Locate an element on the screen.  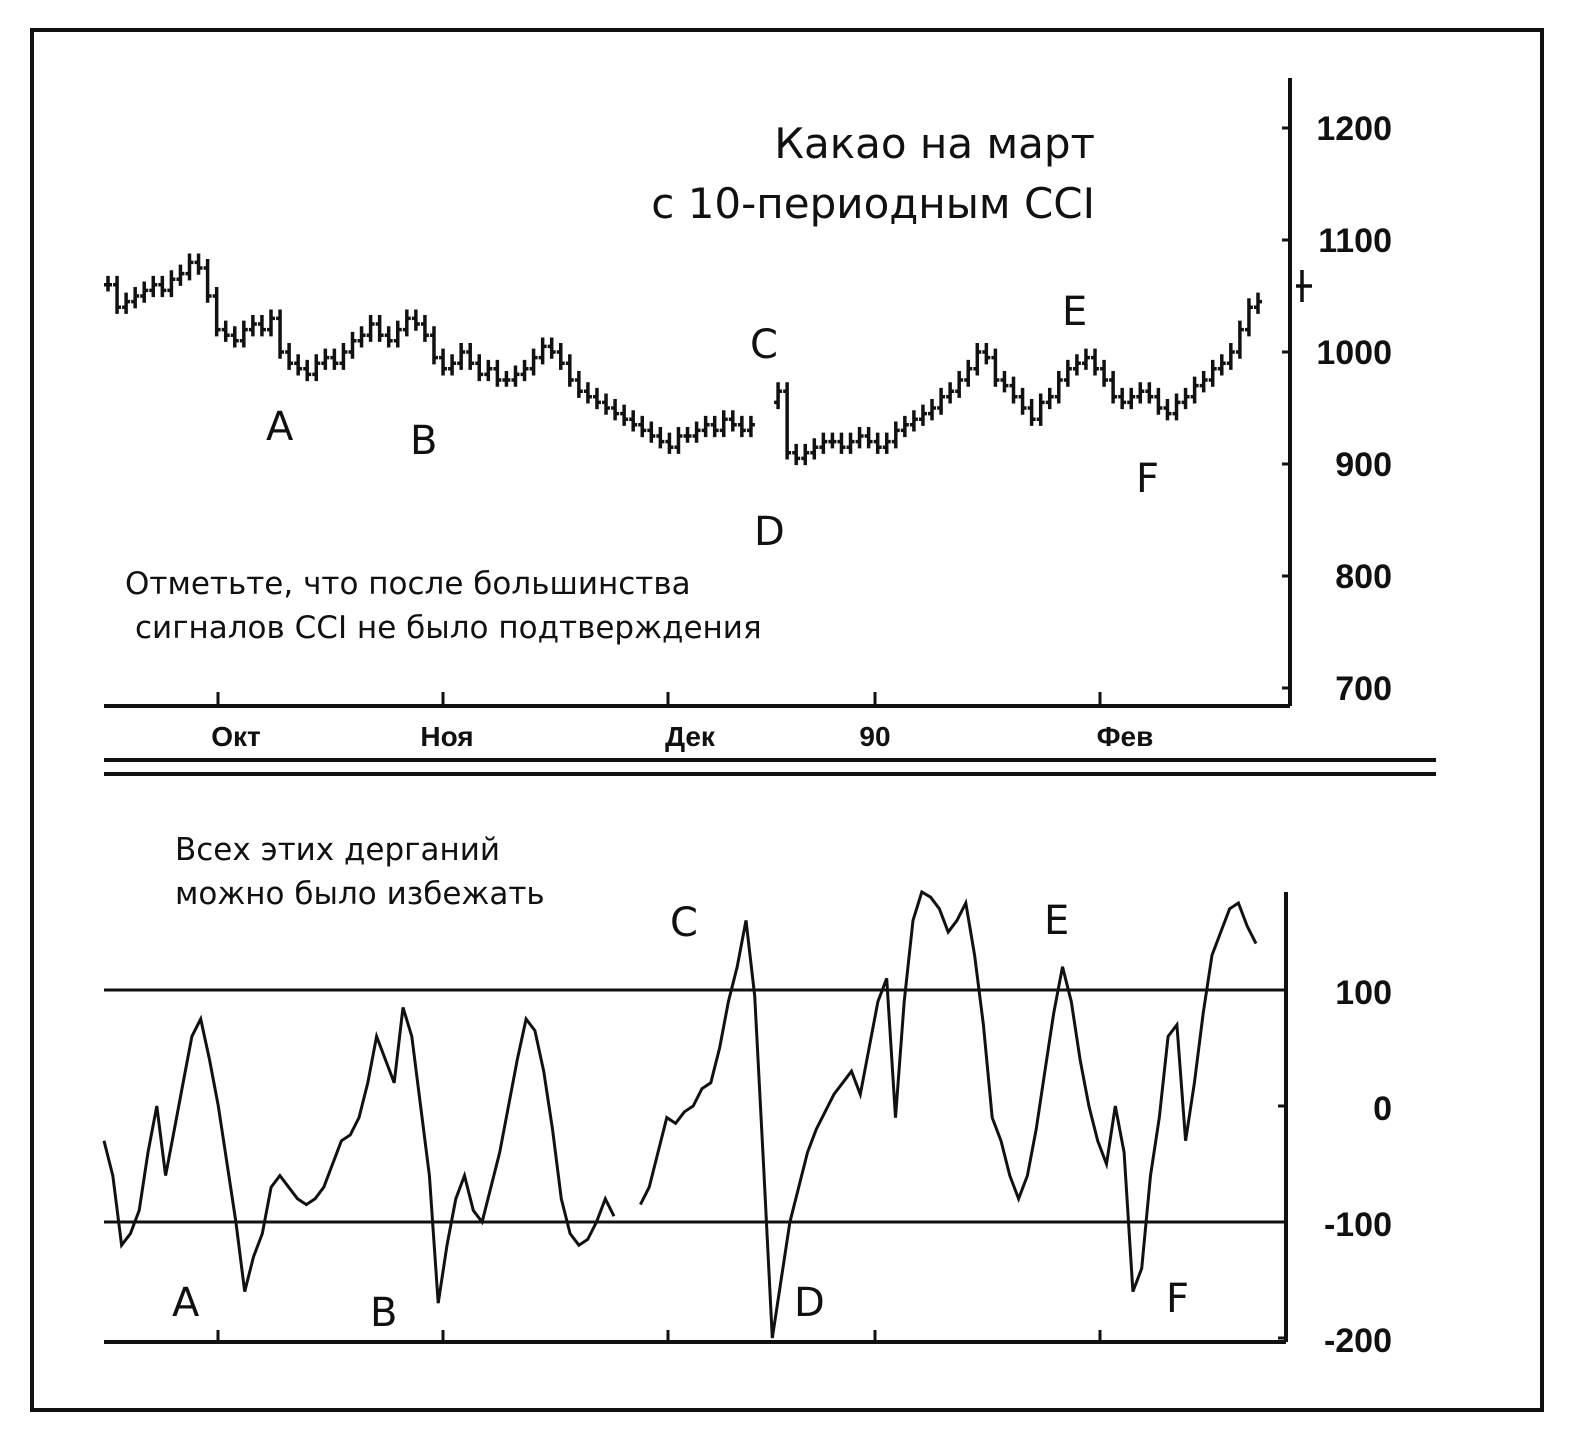
price-x-tick-label: Дек is located at coordinates (690, 736).